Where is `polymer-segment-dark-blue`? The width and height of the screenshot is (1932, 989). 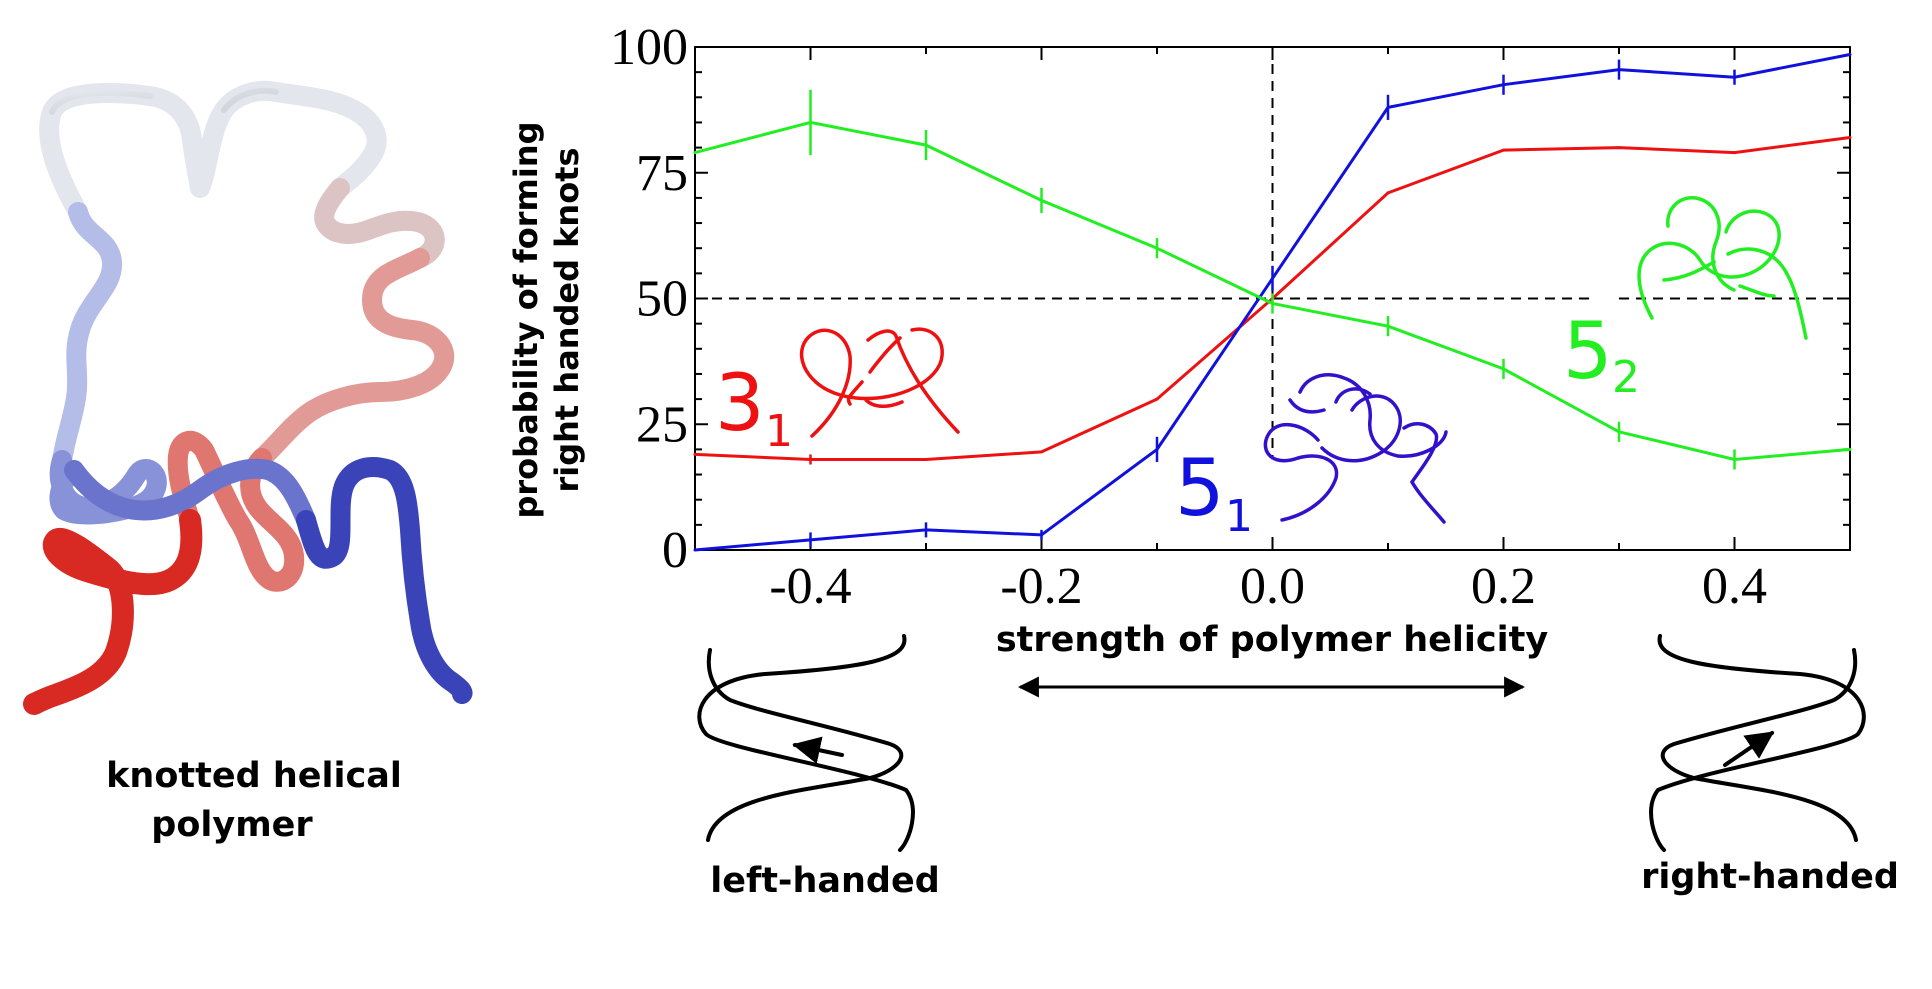 polymer-segment-dark-blue is located at coordinates (384, 580).